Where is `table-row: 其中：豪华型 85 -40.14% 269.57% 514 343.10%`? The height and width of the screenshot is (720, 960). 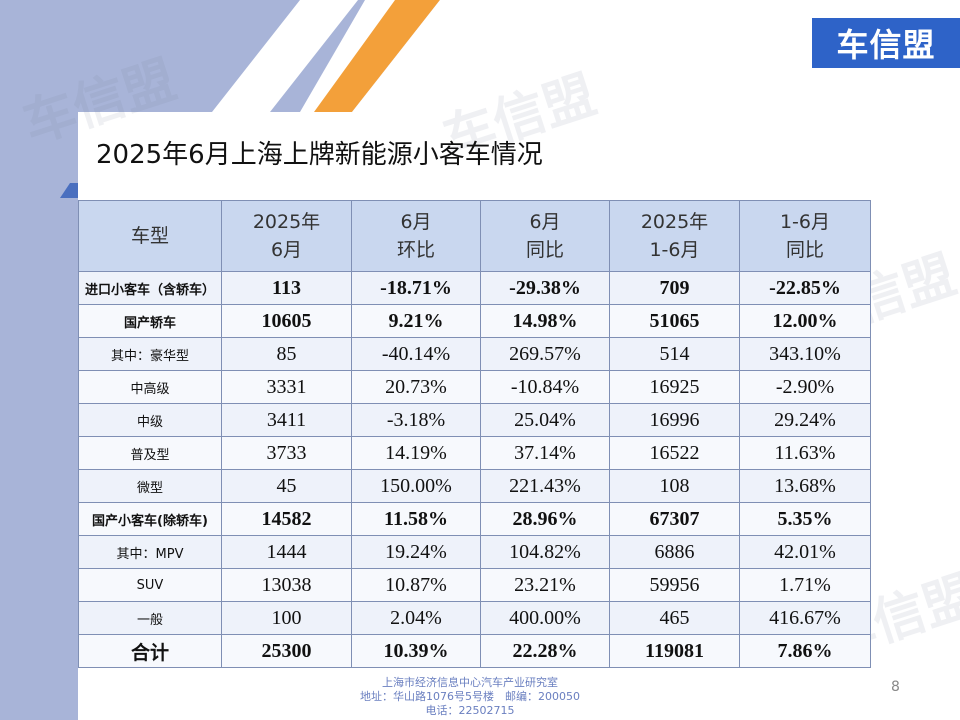 table-row: 其中：豪华型 85 -40.14% 269.57% 514 343.10% is located at coordinates (474, 354).